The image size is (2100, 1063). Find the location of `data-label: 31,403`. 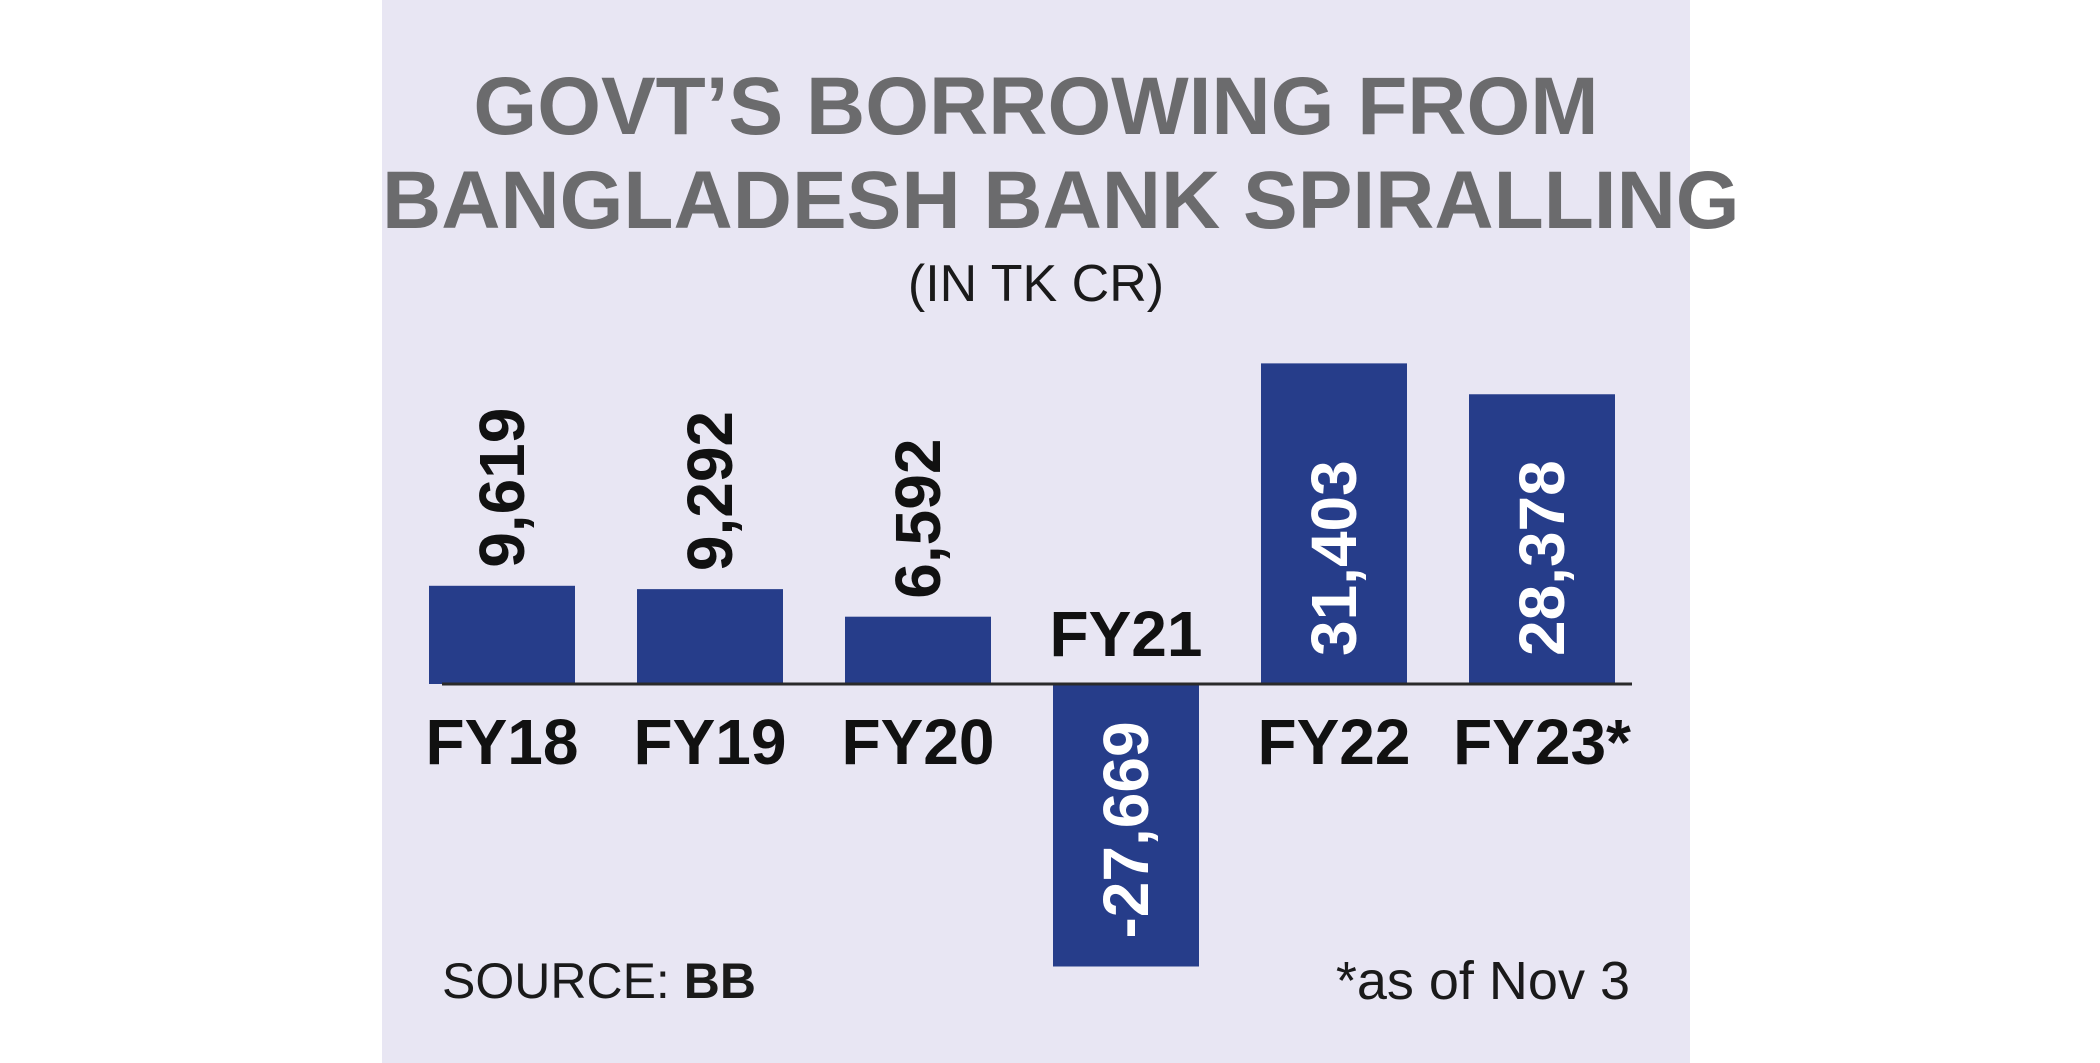

data-label: 31,403 is located at coordinates (1334, 558).